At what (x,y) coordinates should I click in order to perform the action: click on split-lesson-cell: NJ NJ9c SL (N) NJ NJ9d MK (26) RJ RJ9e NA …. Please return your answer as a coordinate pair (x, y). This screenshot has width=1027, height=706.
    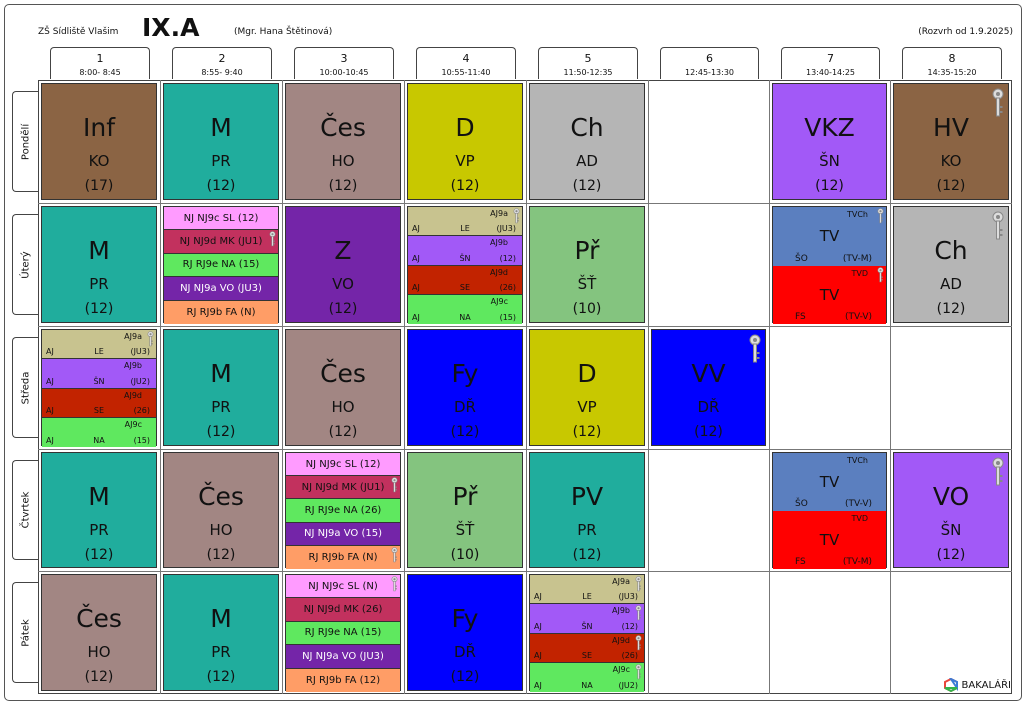
    Looking at the image, I should click on (343, 633).